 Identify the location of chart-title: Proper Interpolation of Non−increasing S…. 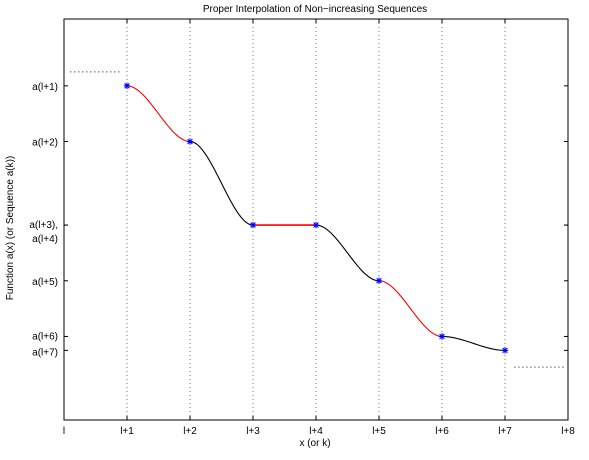
(315, 9).